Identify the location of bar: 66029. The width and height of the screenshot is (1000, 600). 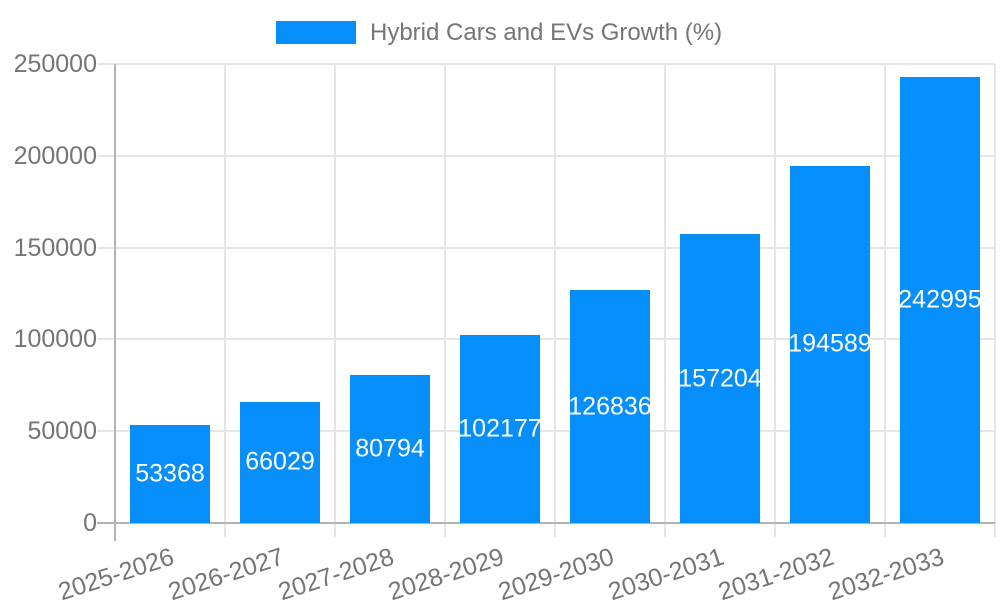
(280, 462).